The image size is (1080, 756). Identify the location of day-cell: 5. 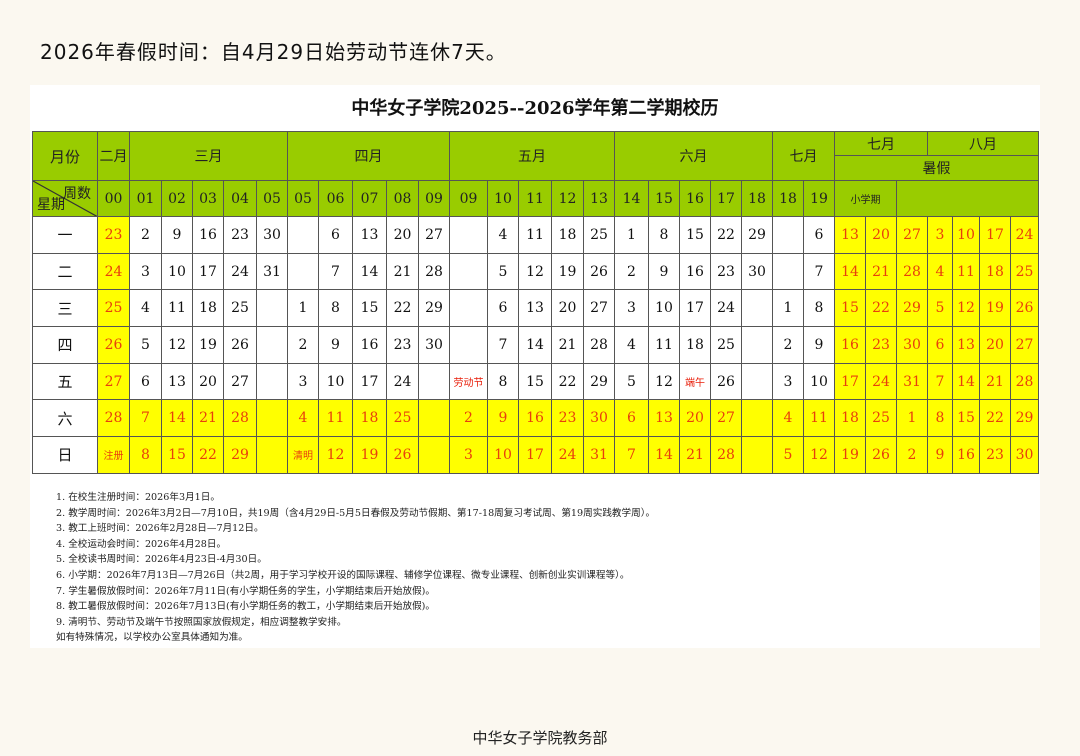
(631, 381).